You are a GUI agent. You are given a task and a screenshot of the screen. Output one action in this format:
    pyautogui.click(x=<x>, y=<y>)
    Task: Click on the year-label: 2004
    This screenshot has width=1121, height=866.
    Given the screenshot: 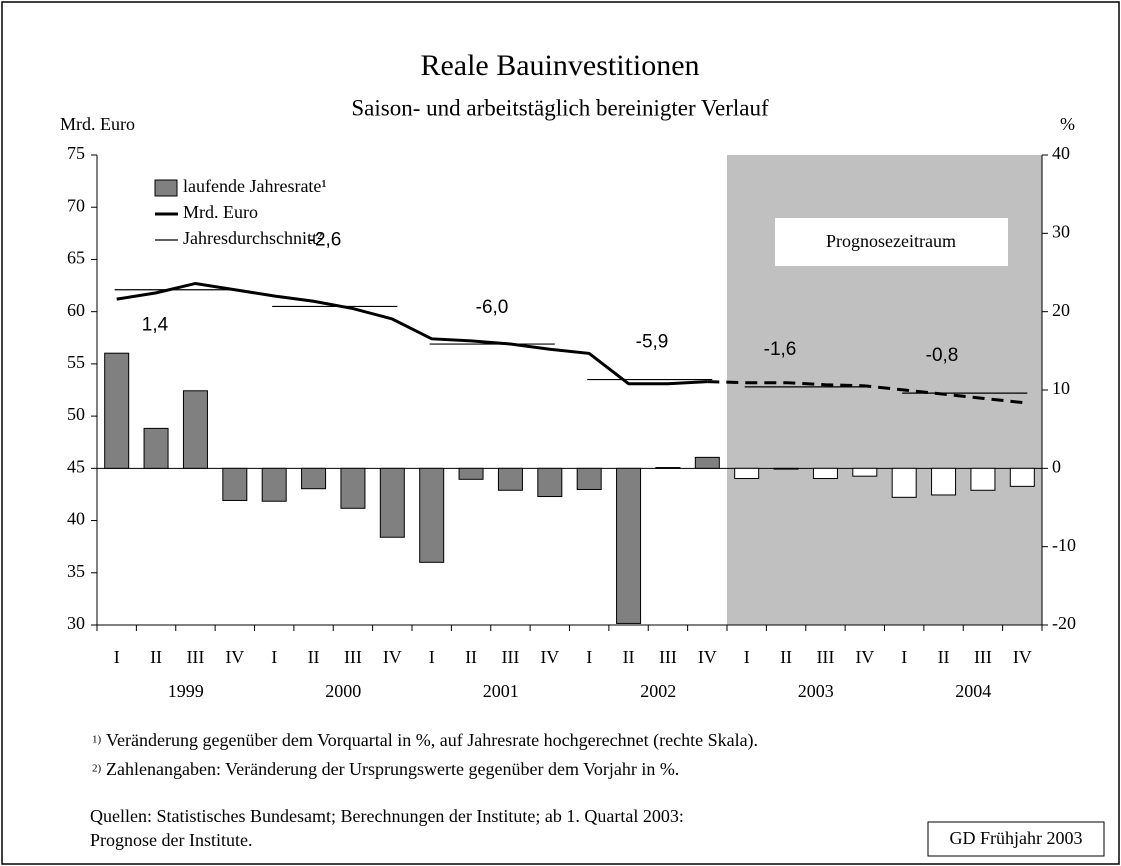 What is the action you would take?
    pyautogui.click(x=973, y=691)
    